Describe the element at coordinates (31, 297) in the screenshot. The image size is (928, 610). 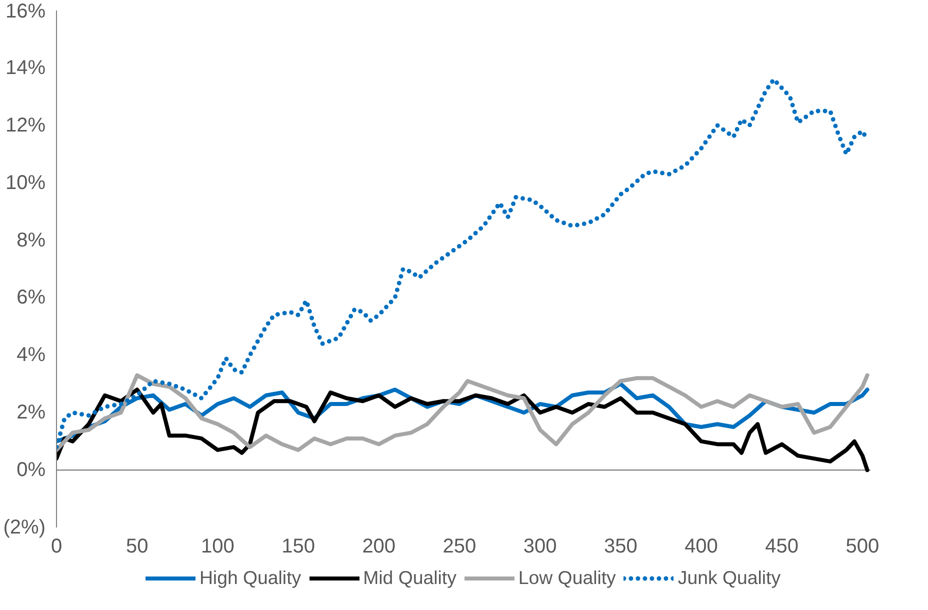
I see `y-tick-label: 6%` at that location.